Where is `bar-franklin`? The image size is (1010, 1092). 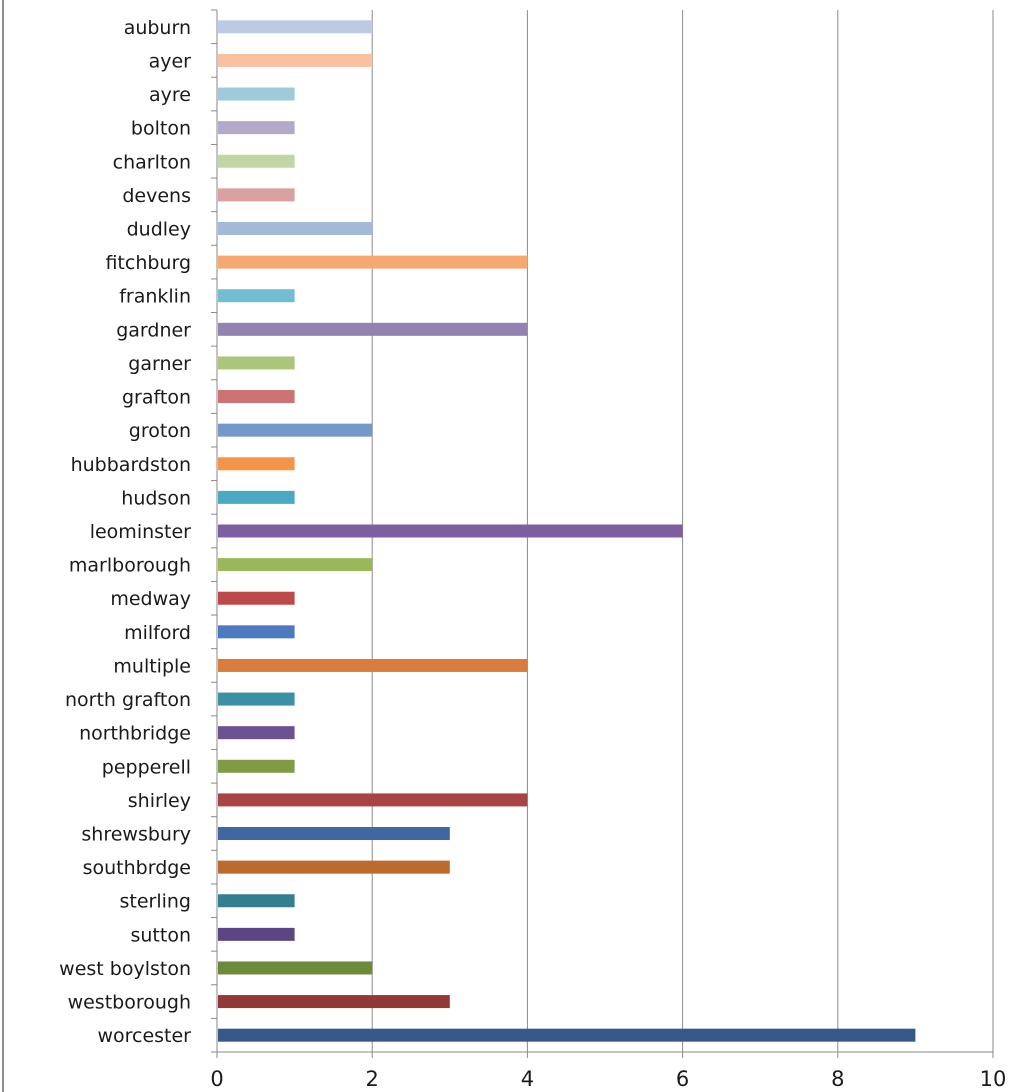 bar-franklin is located at coordinates (256, 295).